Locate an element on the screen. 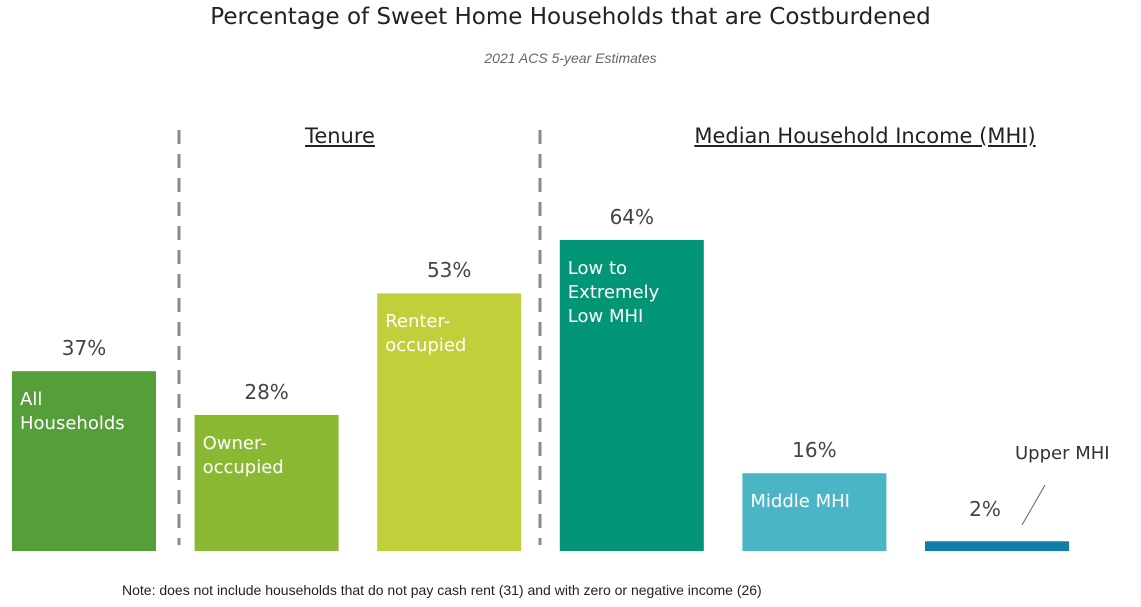 This screenshot has height=607, width=1141. value-label: 53% is located at coordinates (449, 270).